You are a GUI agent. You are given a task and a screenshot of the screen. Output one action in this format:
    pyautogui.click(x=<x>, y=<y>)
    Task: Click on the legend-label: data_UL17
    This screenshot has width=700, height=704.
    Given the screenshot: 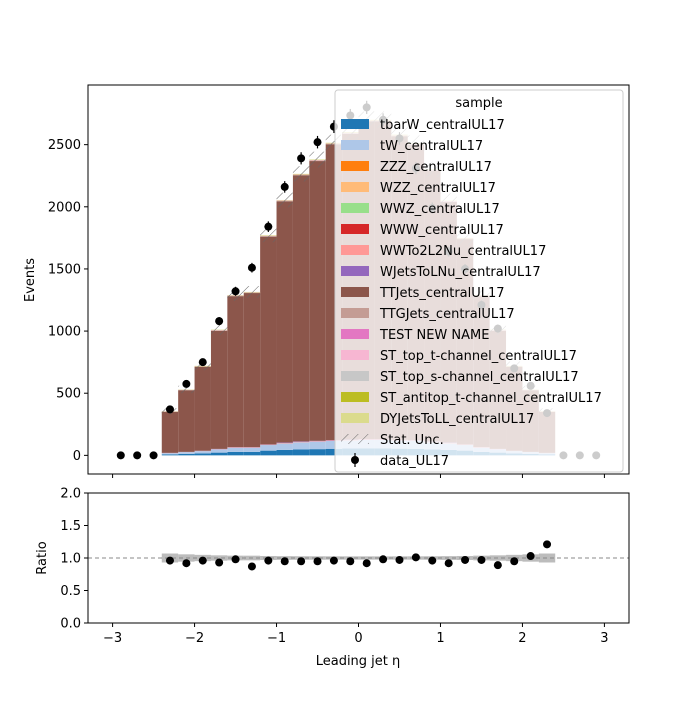 What is the action you would take?
    pyautogui.click(x=414, y=461)
    